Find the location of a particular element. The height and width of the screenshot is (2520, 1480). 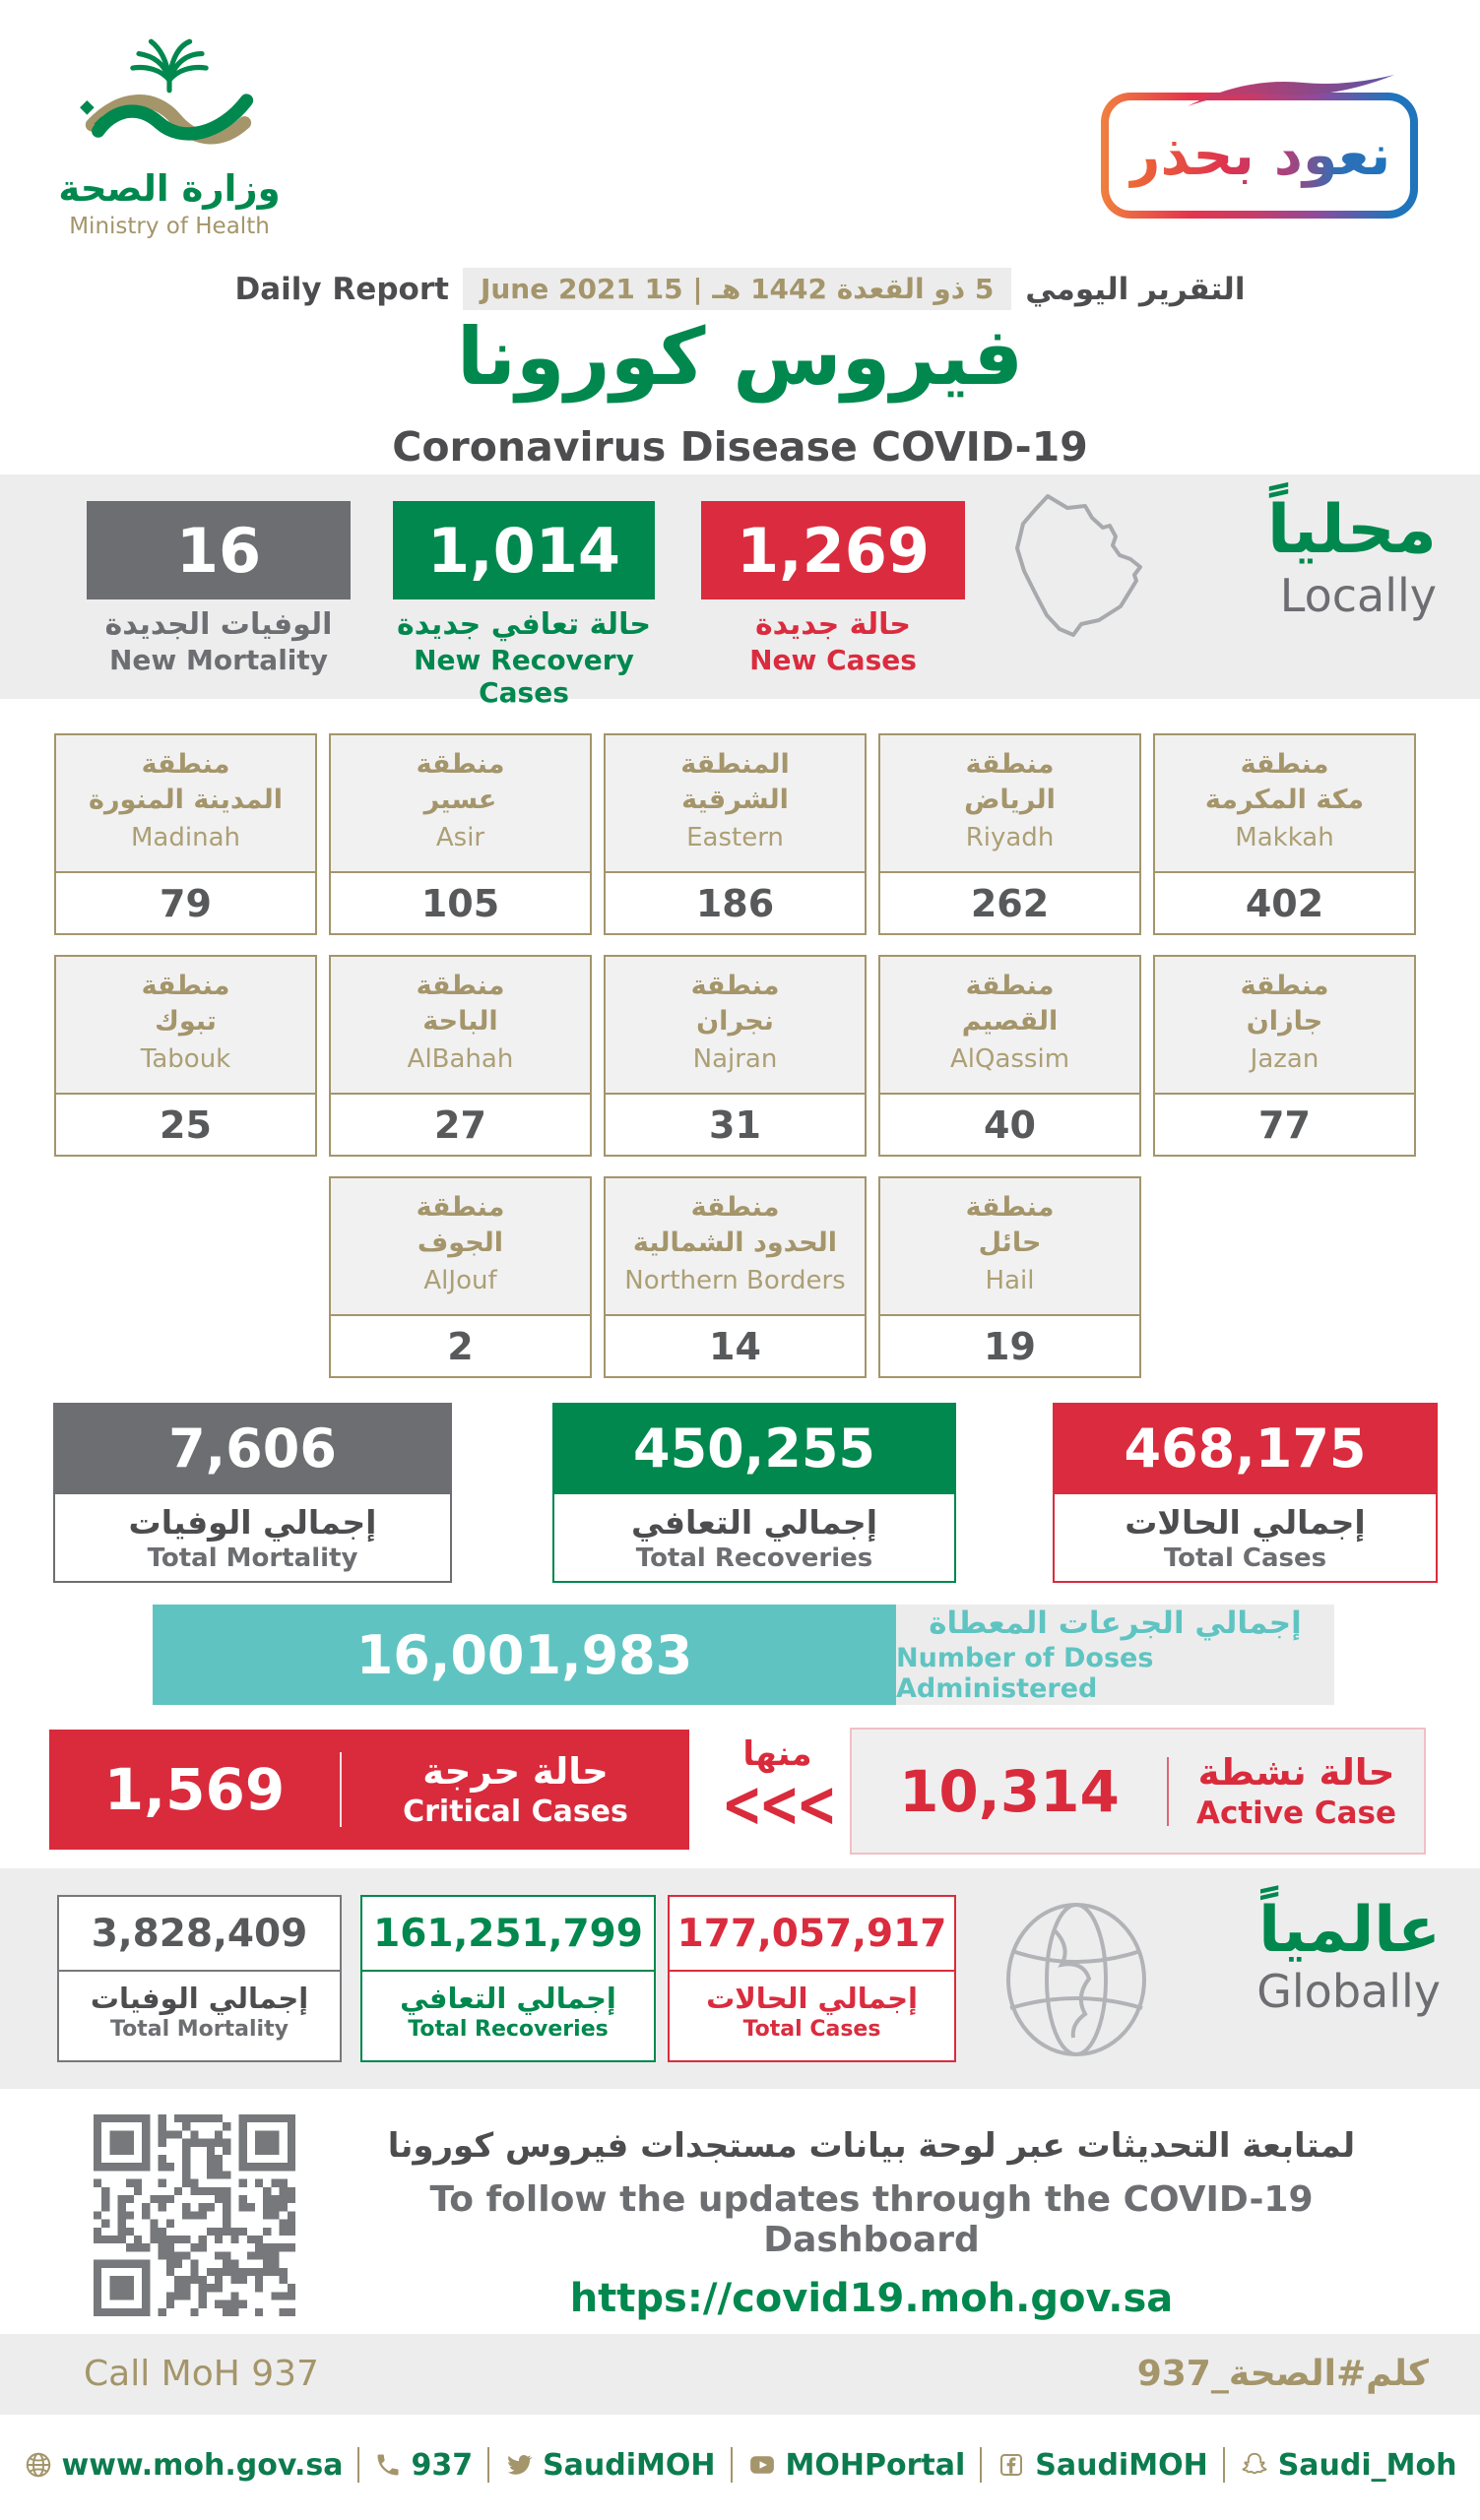

global-cases-label-ar: إجمالي الحالات is located at coordinates (812, 1998).